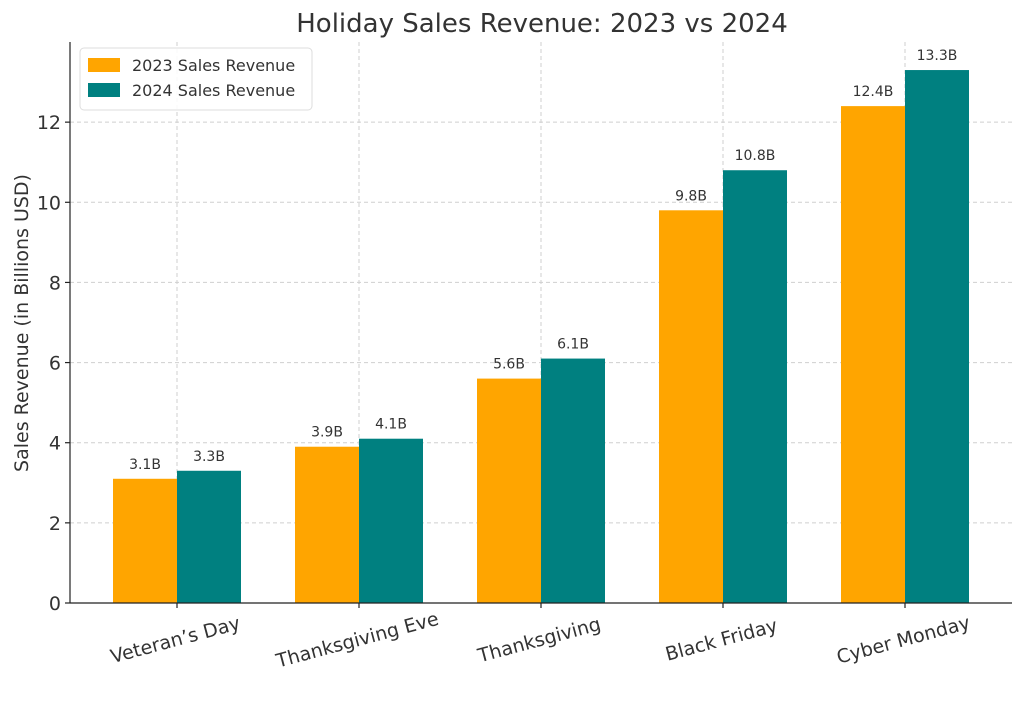 The image size is (1024, 701). Describe the element at coordinates (213, 65) in the screenshot. I see `legend-entry-label: 2023 Sales Revenue` at that location.